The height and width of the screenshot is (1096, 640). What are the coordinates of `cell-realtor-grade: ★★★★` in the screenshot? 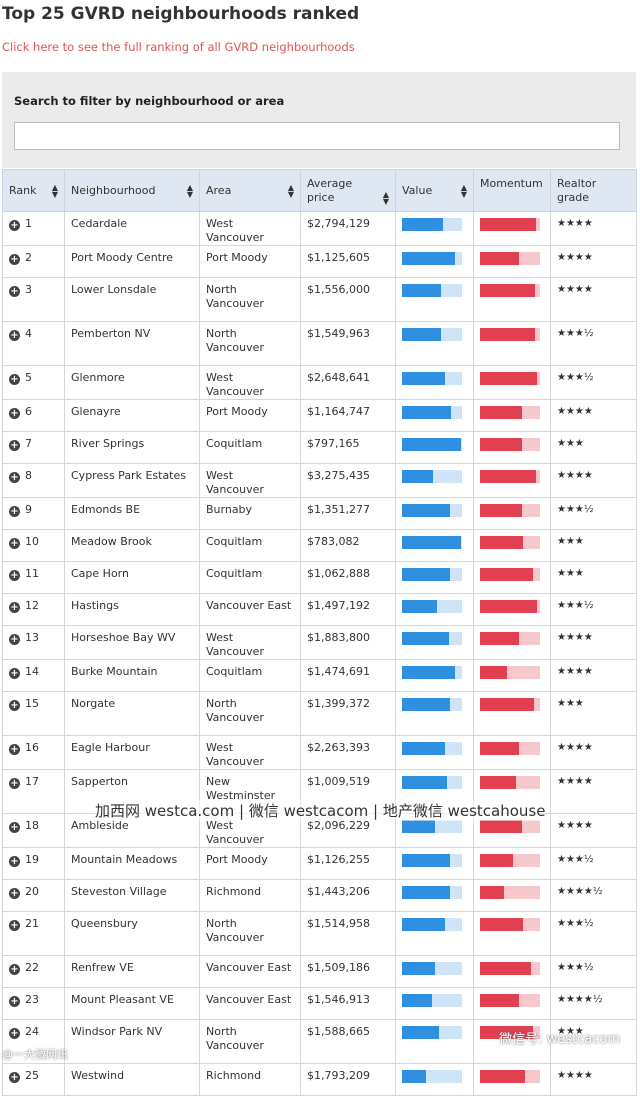 It's located at (593, 1079).